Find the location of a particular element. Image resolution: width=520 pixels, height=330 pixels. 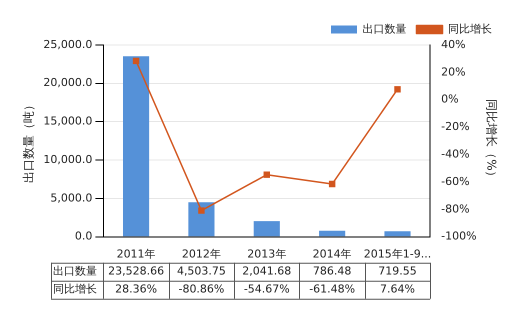

text: 同比增长 is located at coordinates (75, 289).